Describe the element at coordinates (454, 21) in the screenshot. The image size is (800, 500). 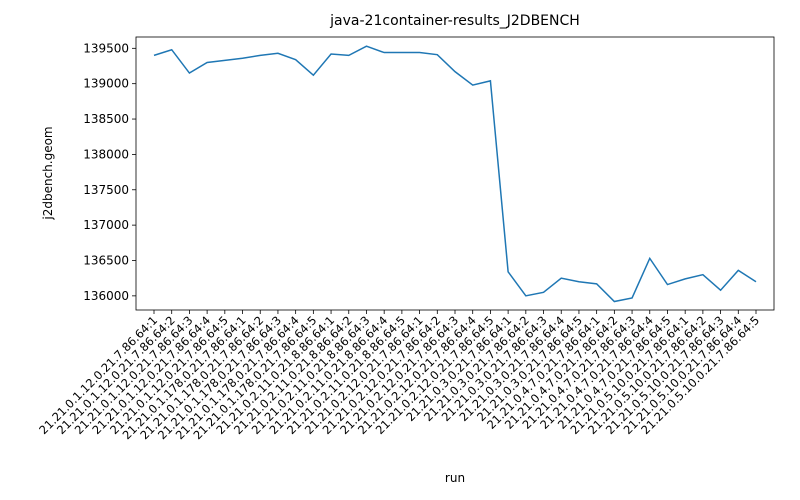
I see `chart-title: java-21container-results_J2DBENCH` at that location.